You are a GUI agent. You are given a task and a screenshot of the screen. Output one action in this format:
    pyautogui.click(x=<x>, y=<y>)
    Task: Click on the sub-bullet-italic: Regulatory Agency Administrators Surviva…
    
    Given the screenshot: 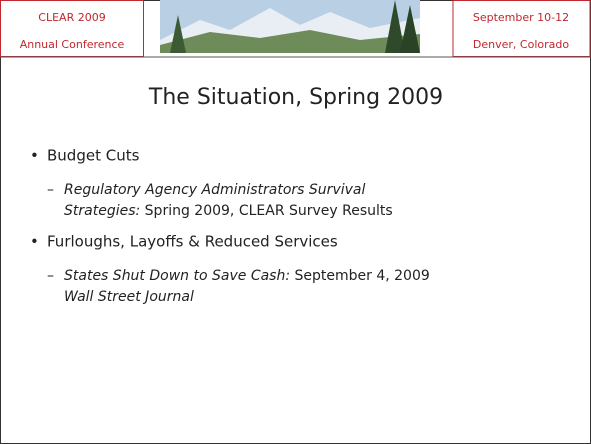 What is the action you would take?
    pyautogui.click(x=214, y=190)
    